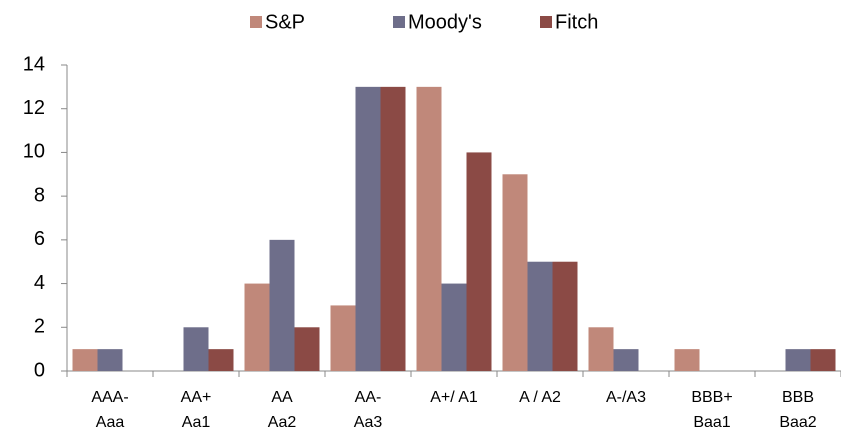 The width and height of the screenshot is (841, 439). I want to click on x-tick-label: AA-, so click(368, 397).